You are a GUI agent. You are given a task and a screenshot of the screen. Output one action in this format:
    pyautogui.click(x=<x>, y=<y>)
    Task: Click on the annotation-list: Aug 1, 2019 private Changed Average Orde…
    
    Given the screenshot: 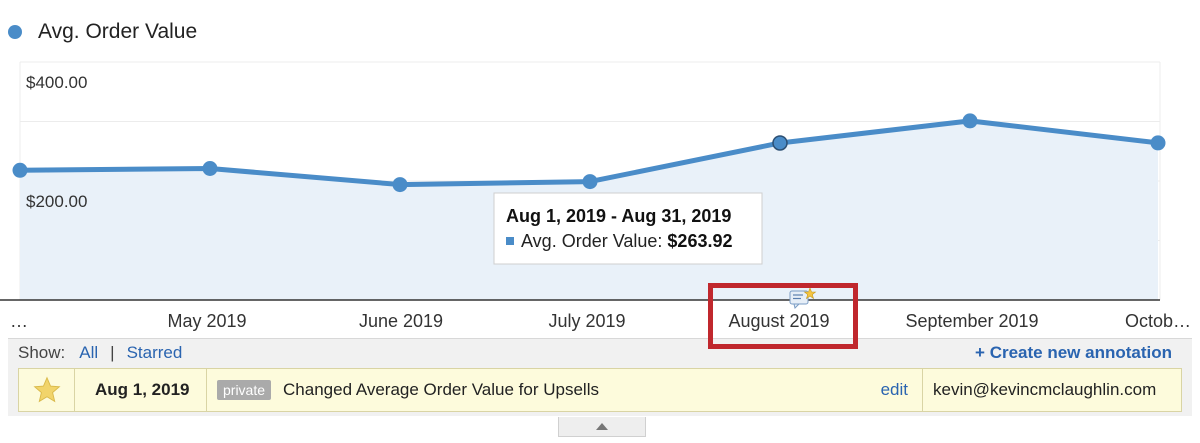 What is the action you would take?
    pyautogui.click(x=600, y=391)
    